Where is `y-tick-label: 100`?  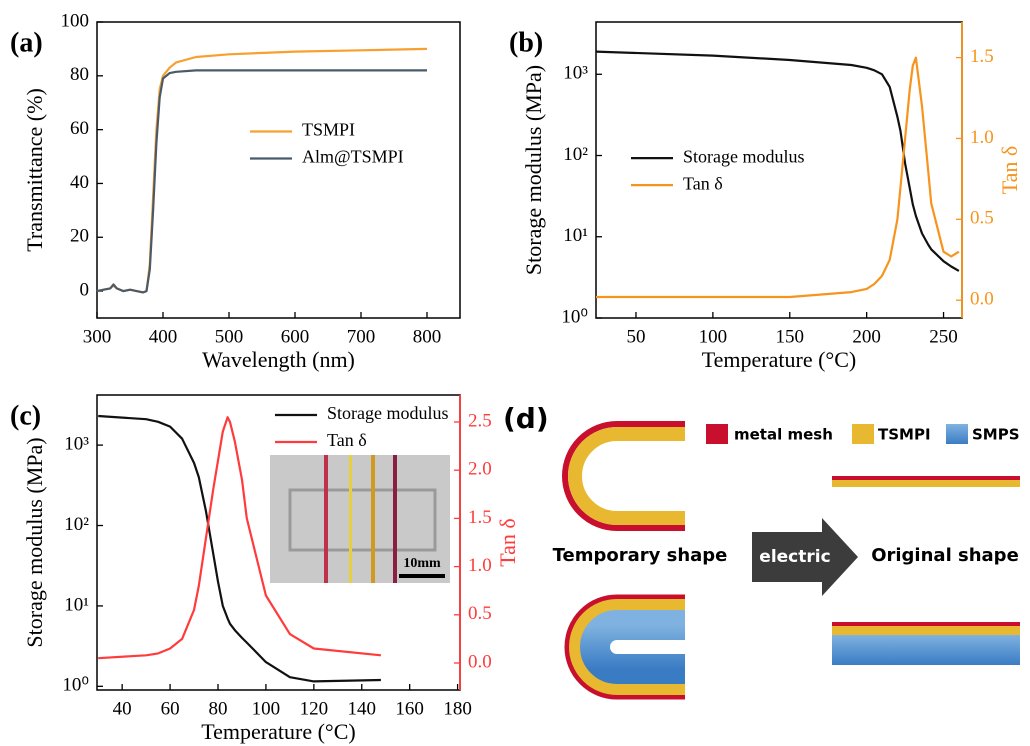
y-tick-label: 100 is located at coordinates (75, 20).